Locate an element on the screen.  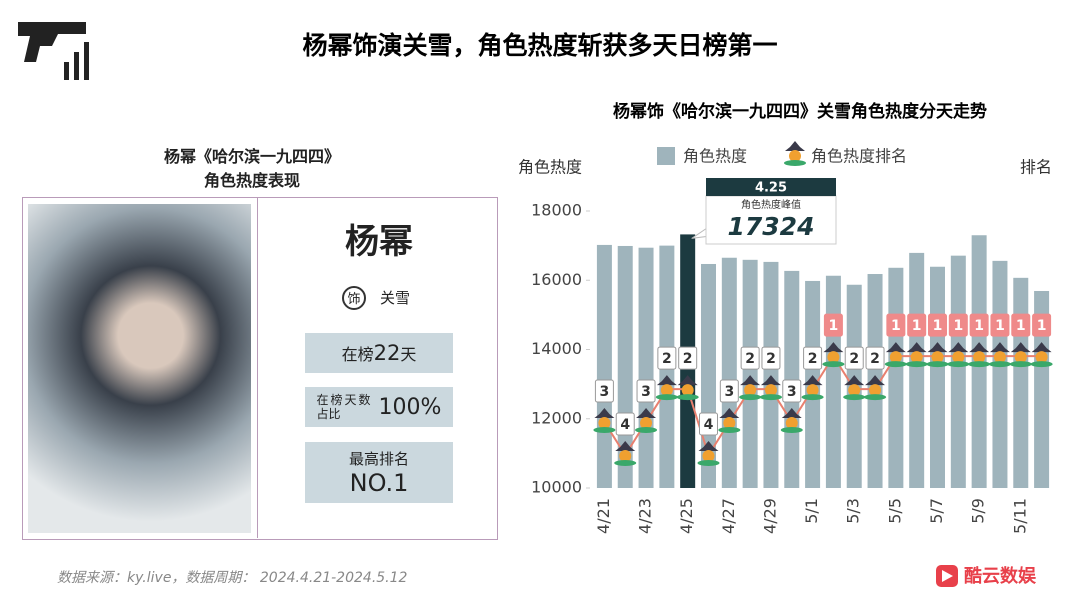
share-label: 在榜天数占比 is located at coordinates (343, 407).